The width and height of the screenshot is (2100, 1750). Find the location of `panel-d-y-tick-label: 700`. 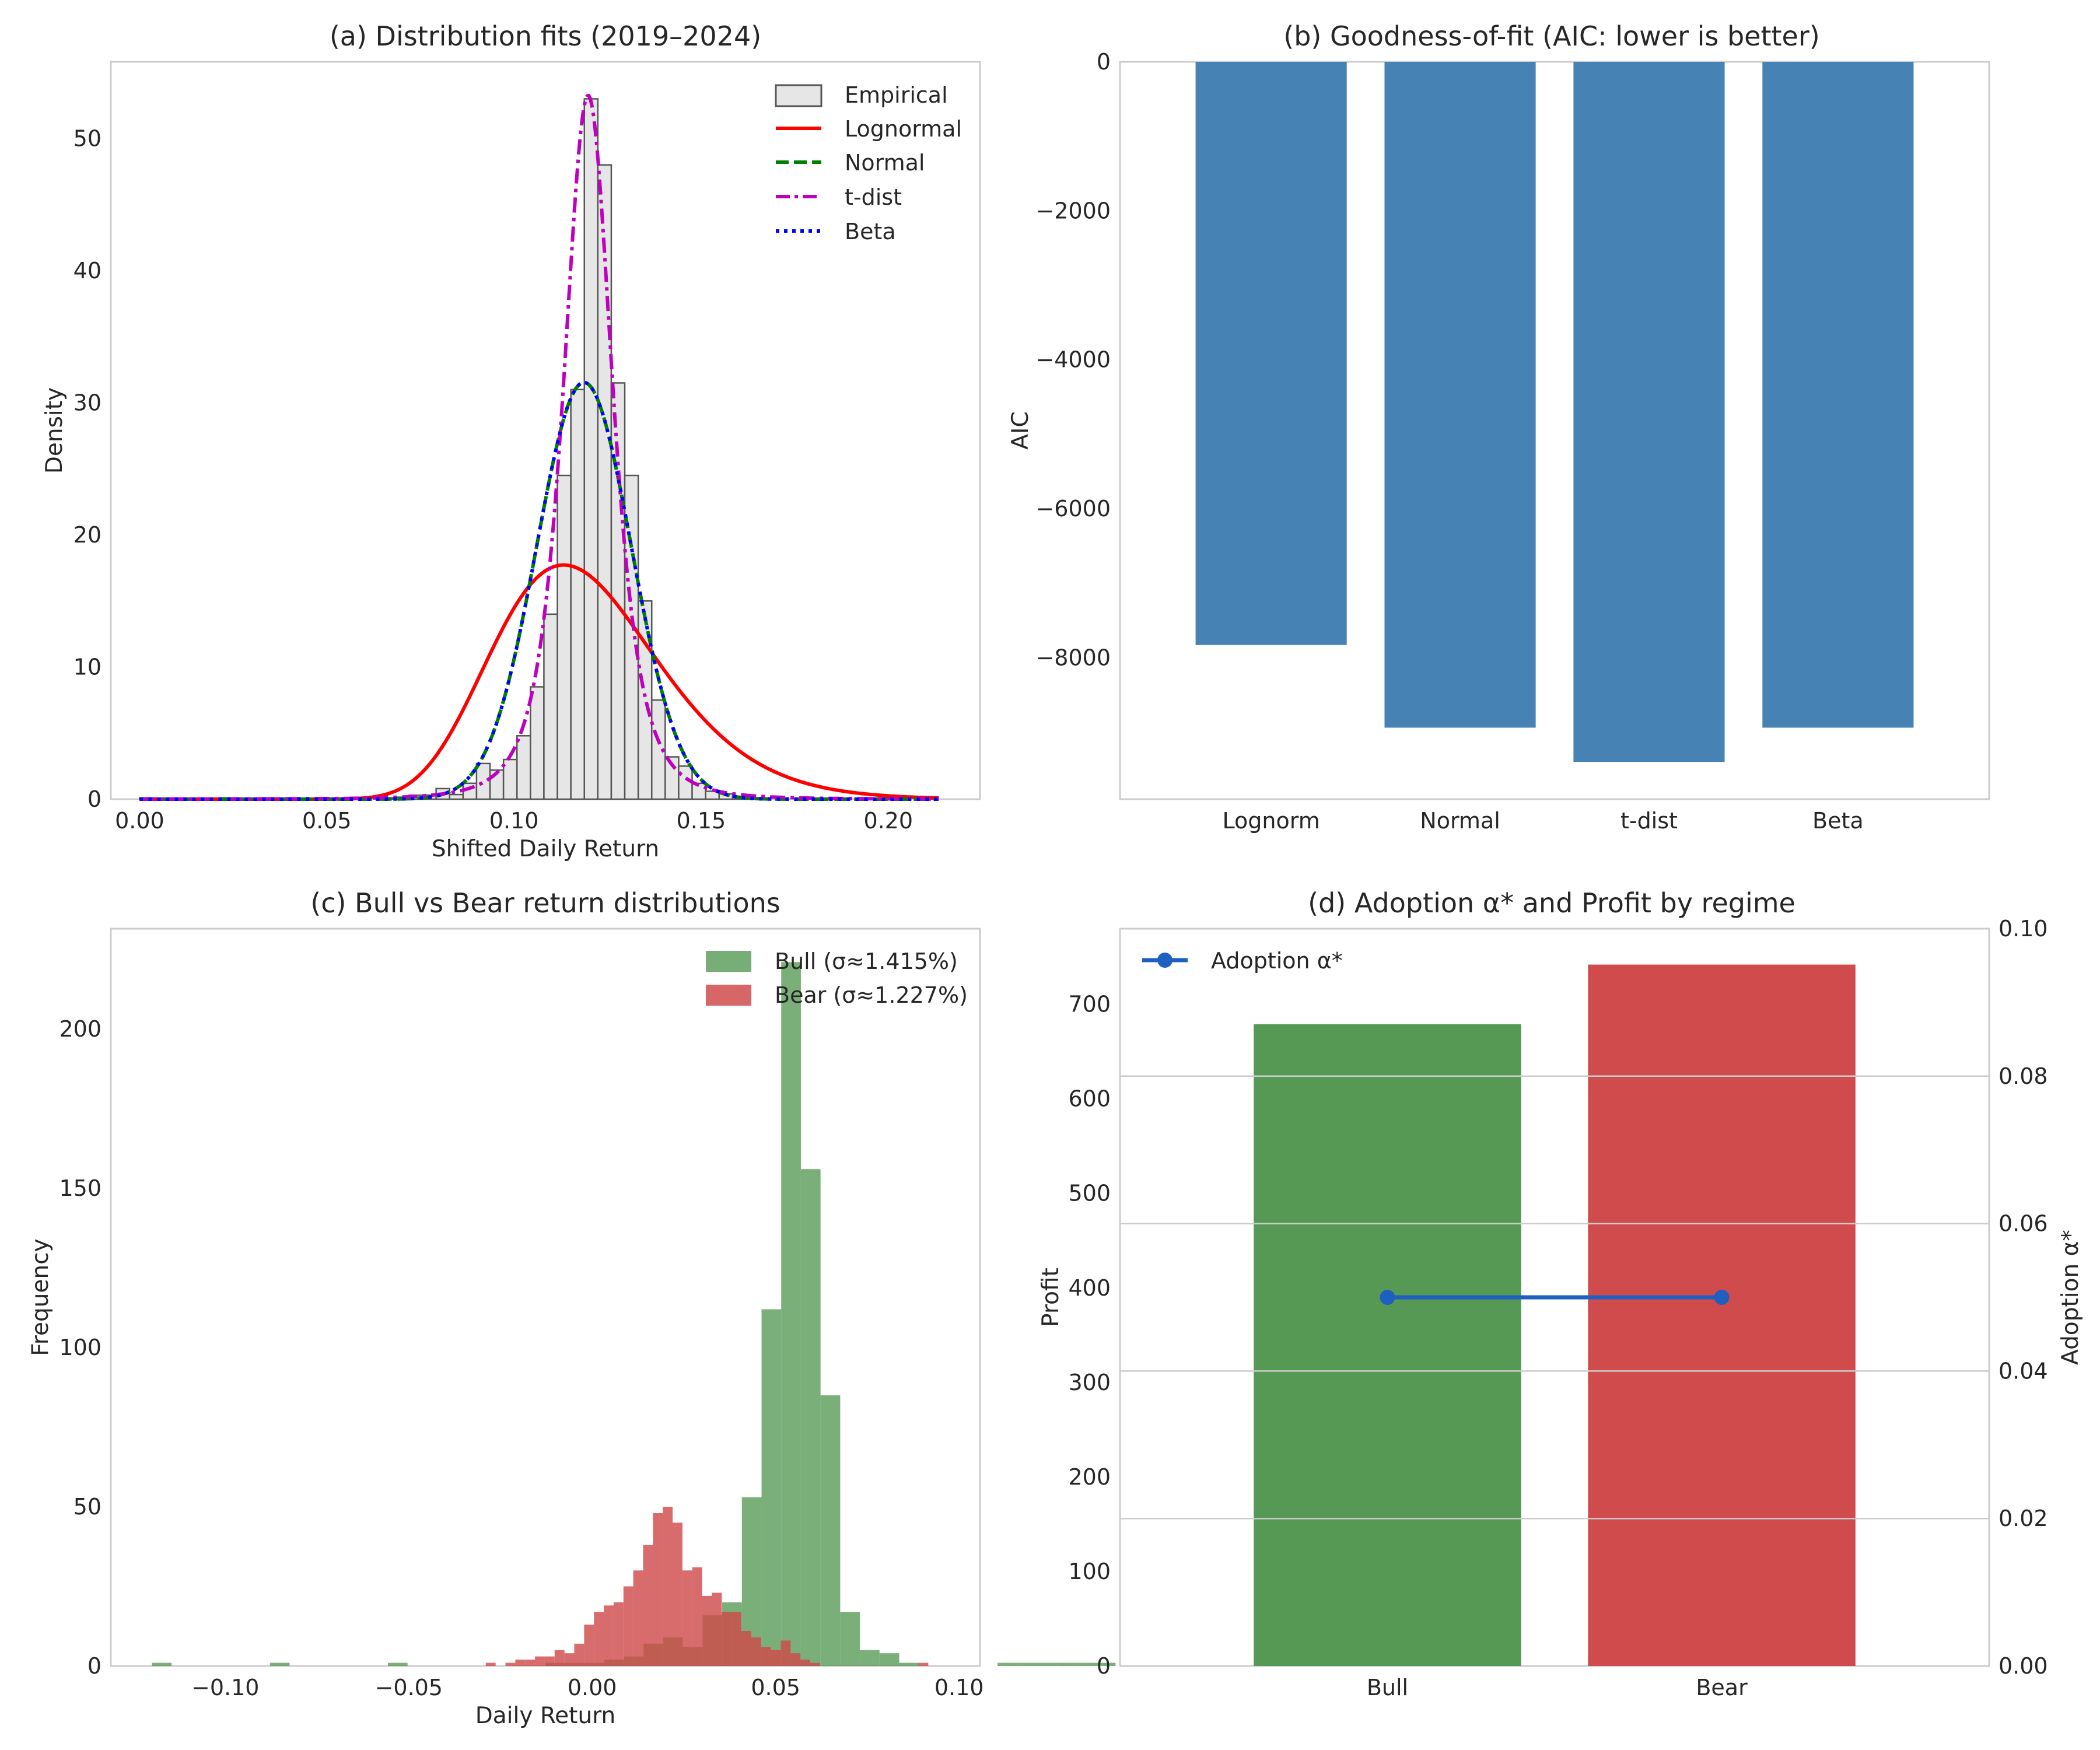

panel-d-y-tick-label: 700 is located at coordinates (1089, 1005).